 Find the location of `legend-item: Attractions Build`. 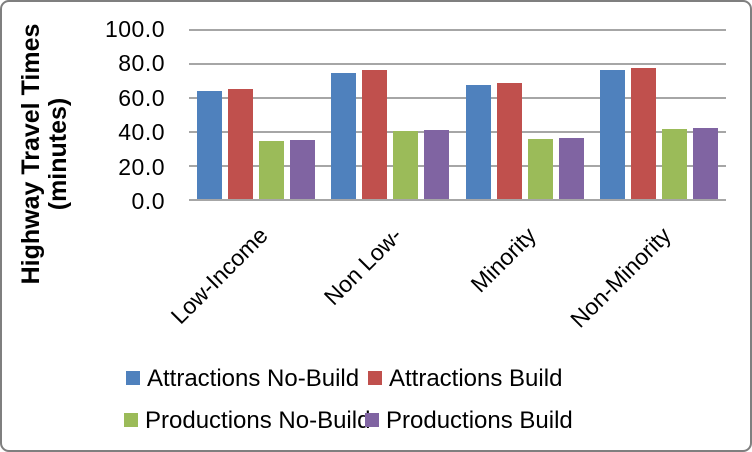

legend-item: Attractions Build is located at coordinates (465, 379).